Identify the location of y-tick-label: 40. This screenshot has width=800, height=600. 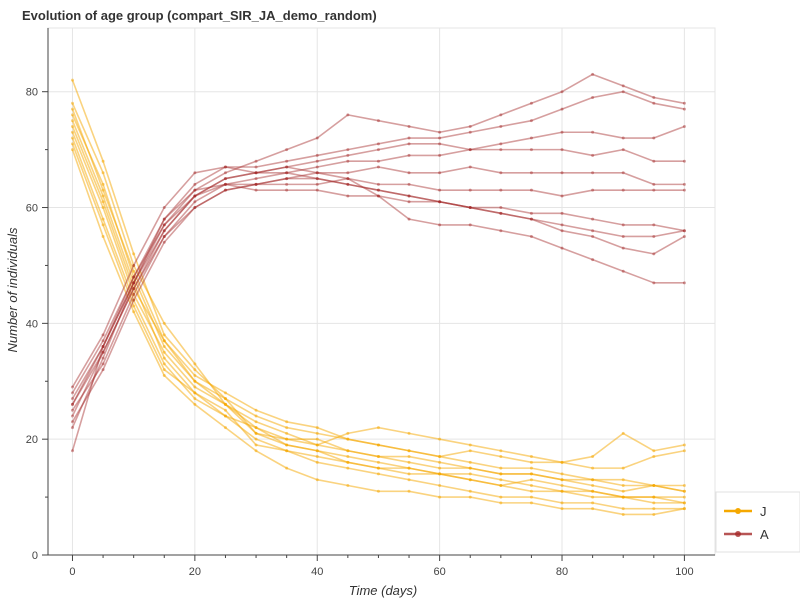
(32, 324).